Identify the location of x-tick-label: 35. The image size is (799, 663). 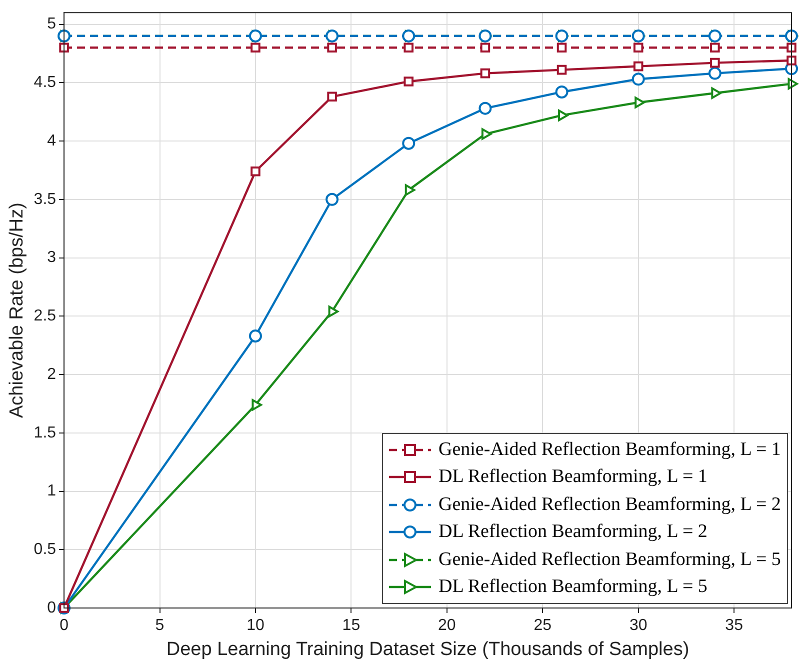
(734, 625).